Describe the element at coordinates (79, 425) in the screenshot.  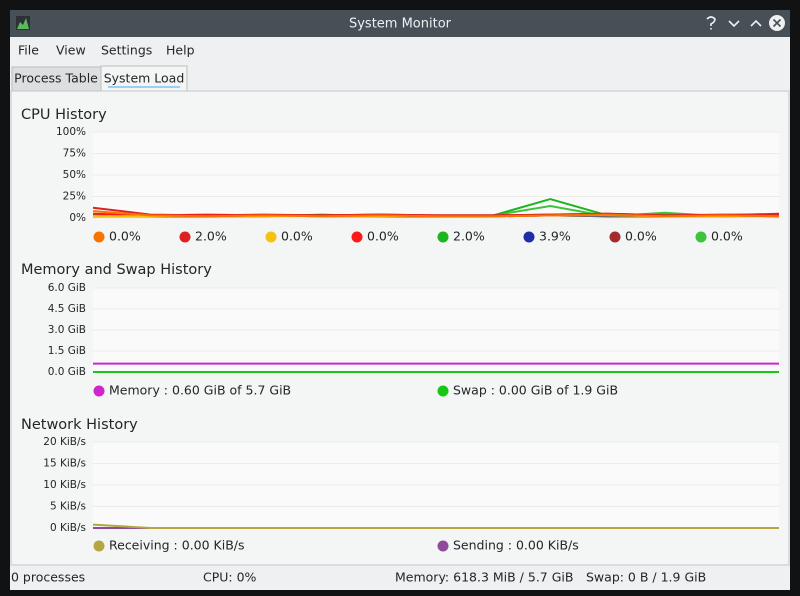
I see `chart-title: Network History` at that location.